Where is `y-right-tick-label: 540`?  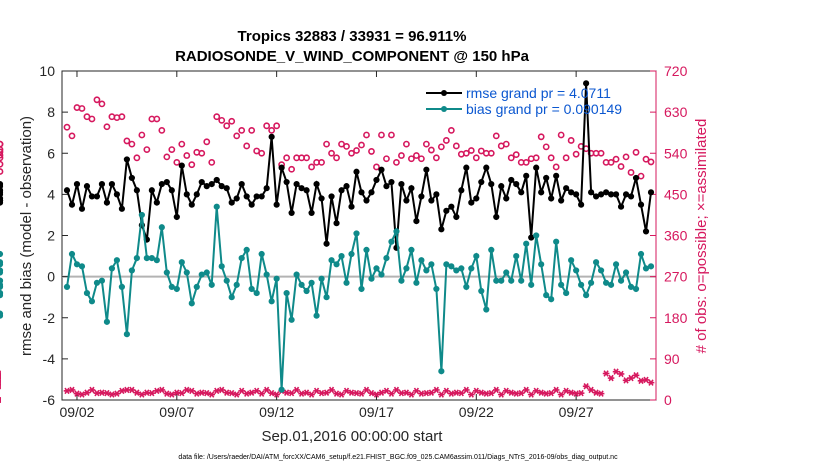
y-right-tick-label: 540 is located at coordinates (676, 153).